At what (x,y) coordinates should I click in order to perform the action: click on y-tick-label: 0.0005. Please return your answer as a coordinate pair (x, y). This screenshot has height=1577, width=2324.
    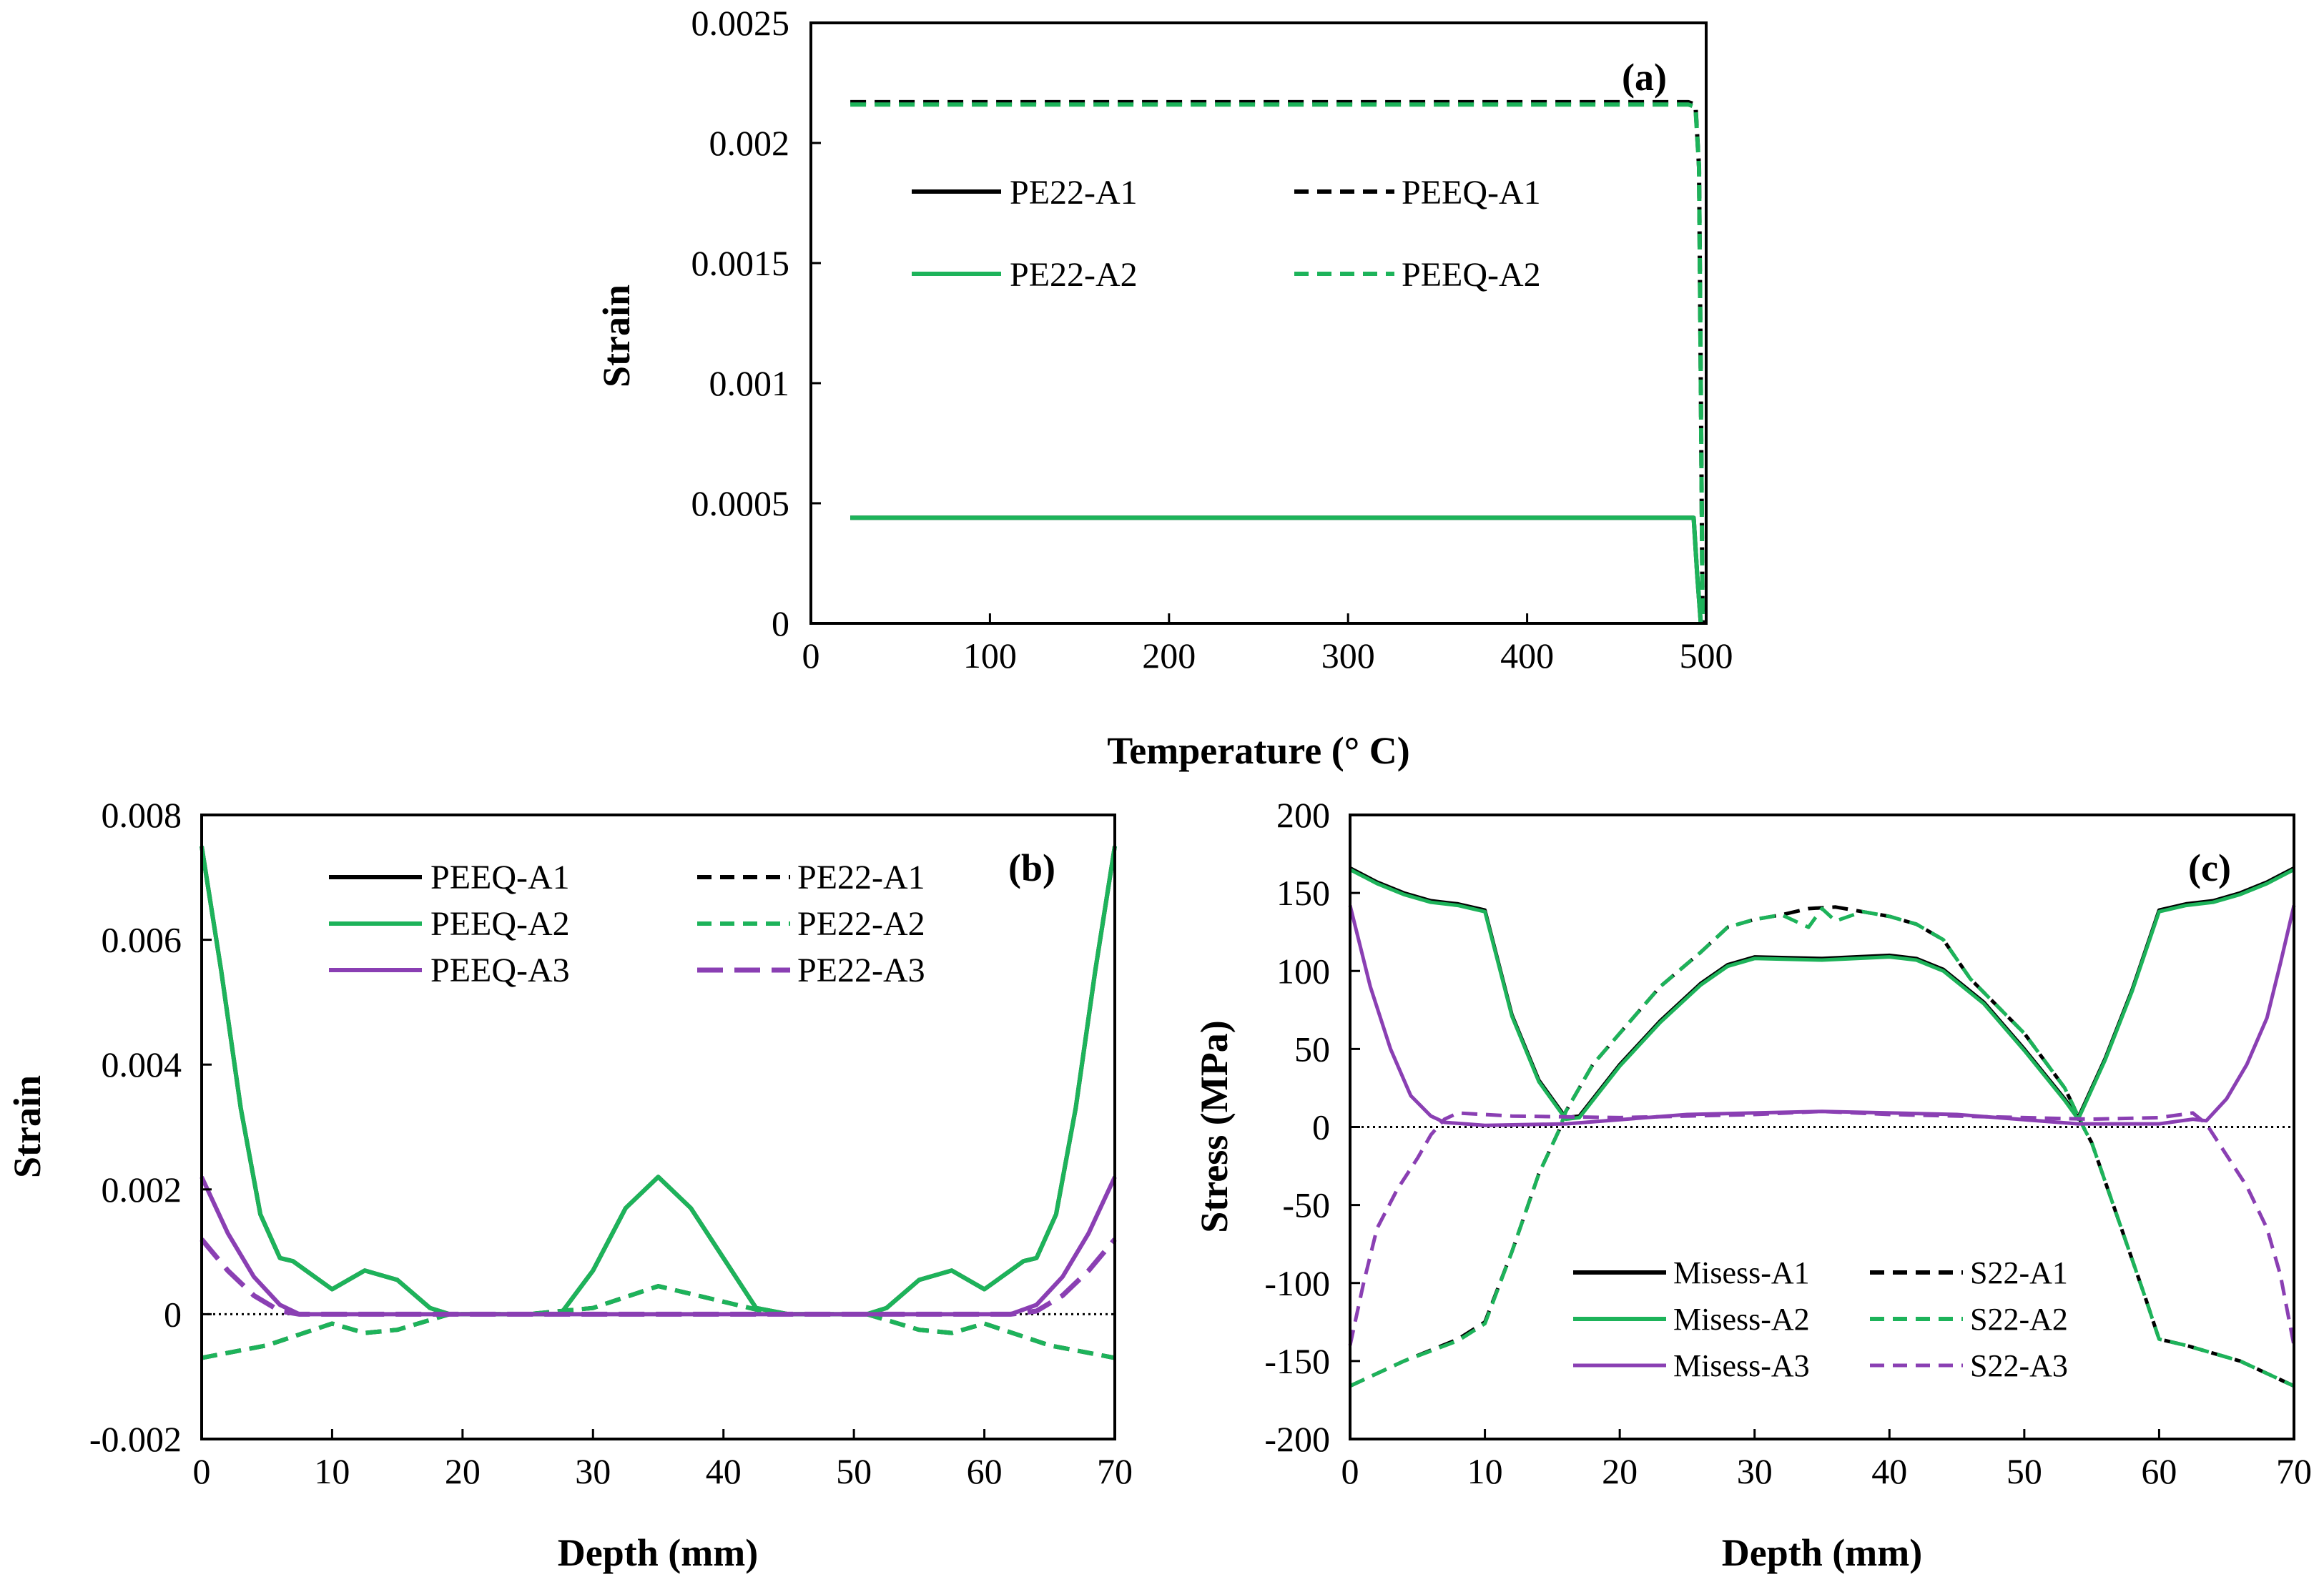
    Looking at the image, I should click on (740, 503).